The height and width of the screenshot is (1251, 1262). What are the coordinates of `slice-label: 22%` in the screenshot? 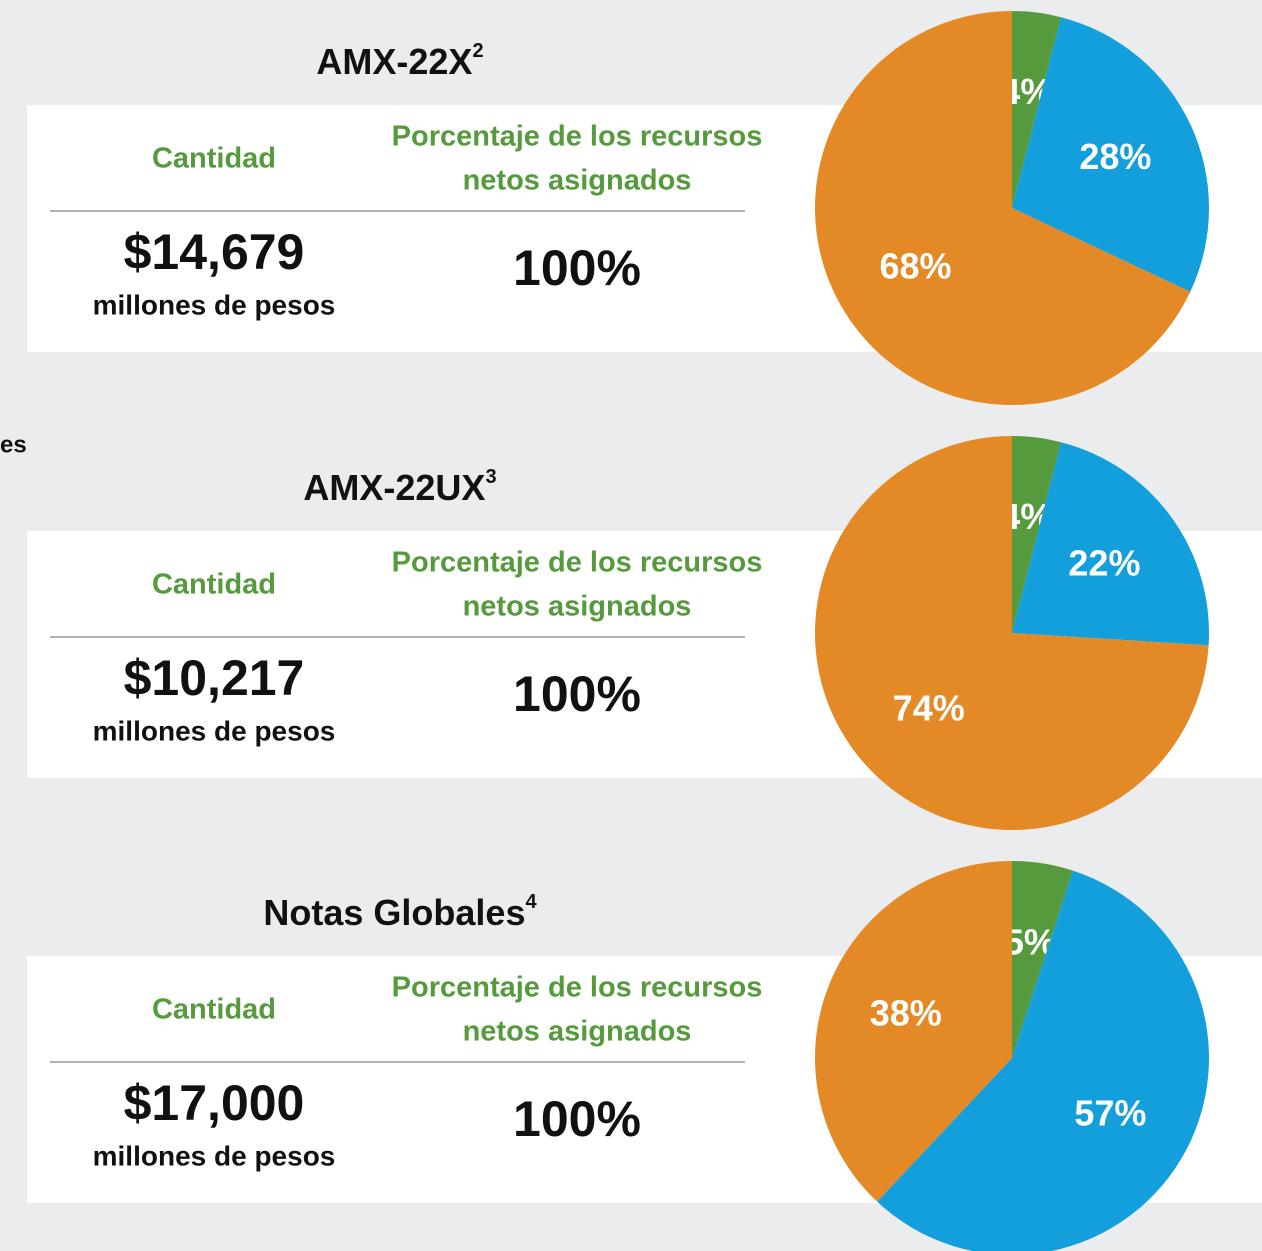 It's located at (1104, 562).